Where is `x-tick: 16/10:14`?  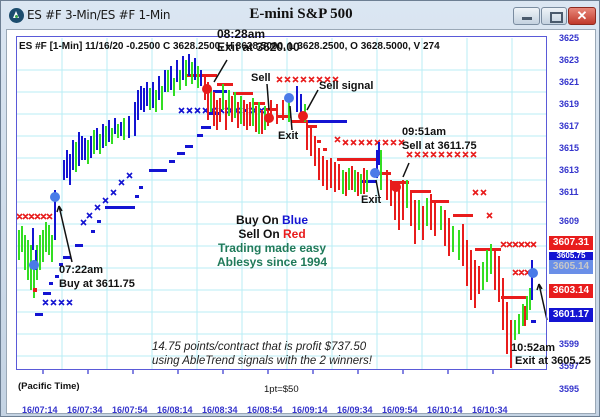 x-tick: 16/10:14 is located at coordinates (445, 410).